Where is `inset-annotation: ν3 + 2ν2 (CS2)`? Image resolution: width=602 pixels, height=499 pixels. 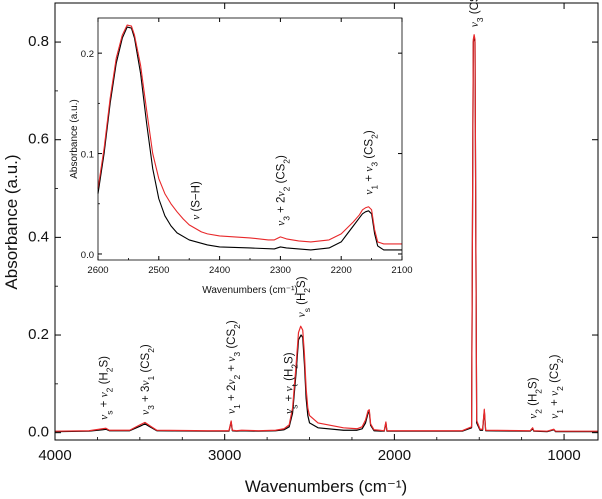
inset-annotation: ν3 + 2ν2 (CS2) is located at coordinates (283, 190).